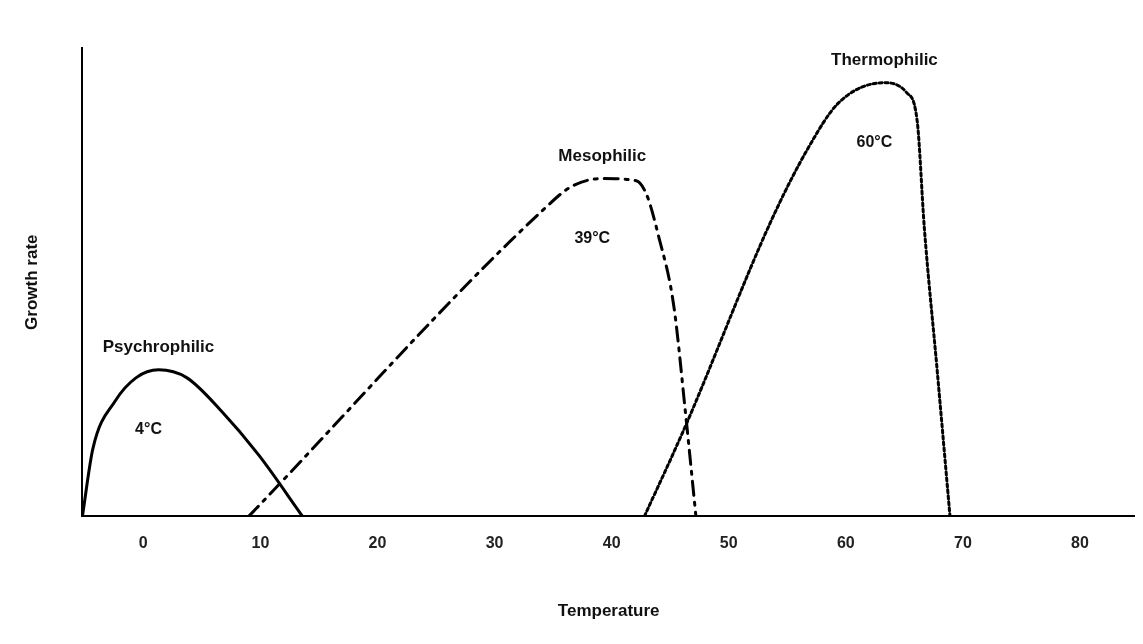 This screenshot has height=644, width=1143. Describe the element at coordinates (143, 543) in the screenshot. I see `x-tick-label: 0` at that location.